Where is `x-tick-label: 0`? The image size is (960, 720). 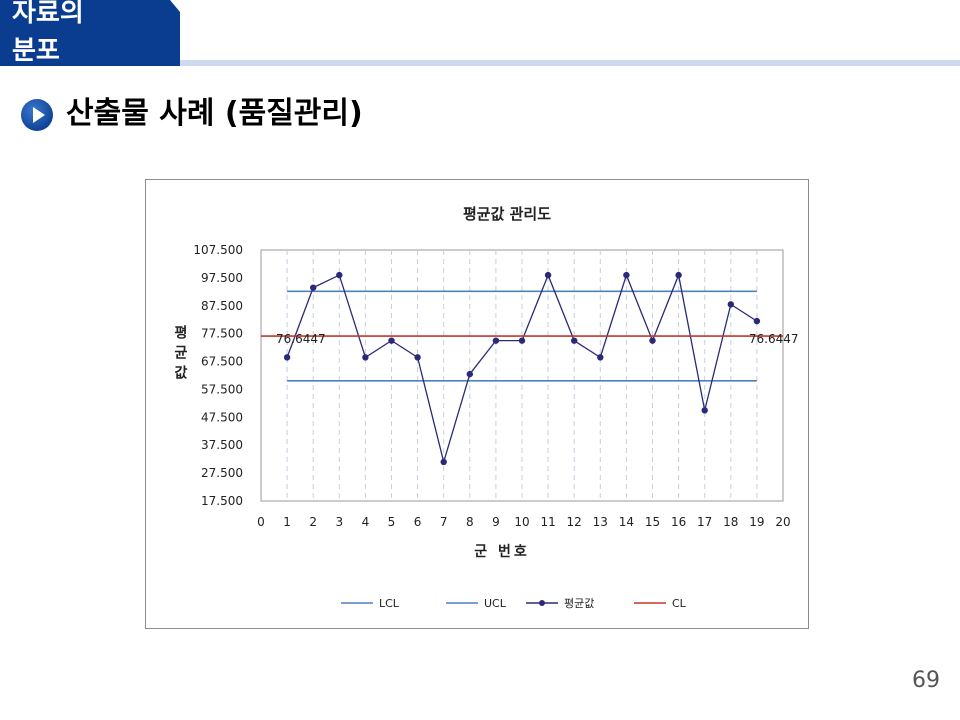
x-tick-label: 0 is located at coordinates (261, 522).